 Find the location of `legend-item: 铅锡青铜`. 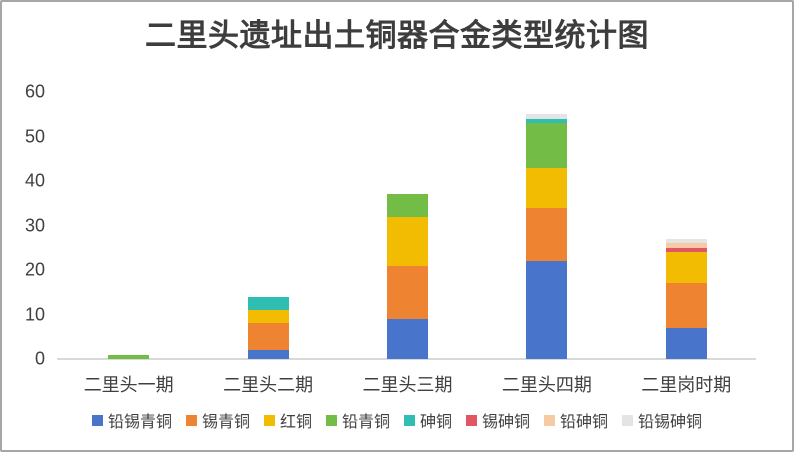

legend-item: 铅锡青铜 is located at coordinates (131, 420).